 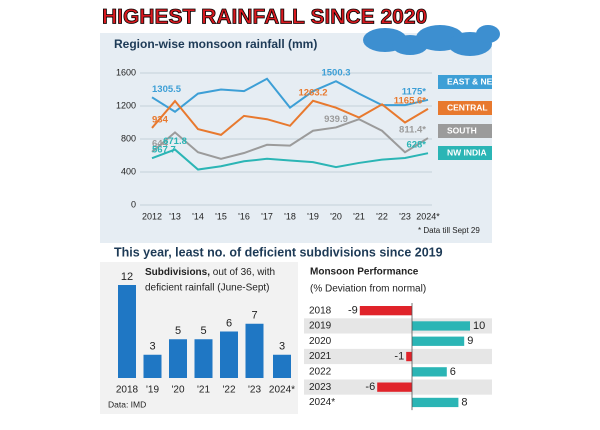 I want to click on value-label: -1, so click(x=399, y=356).